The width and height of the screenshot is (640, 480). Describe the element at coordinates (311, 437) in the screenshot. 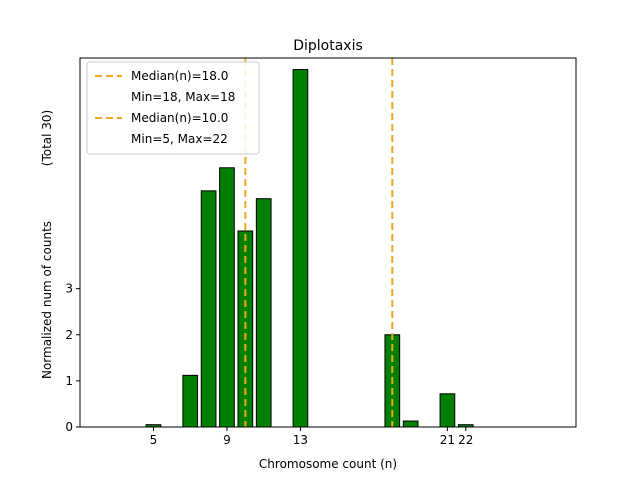

I see `x-ticks-group: 5 9 13 21 22` at that location.